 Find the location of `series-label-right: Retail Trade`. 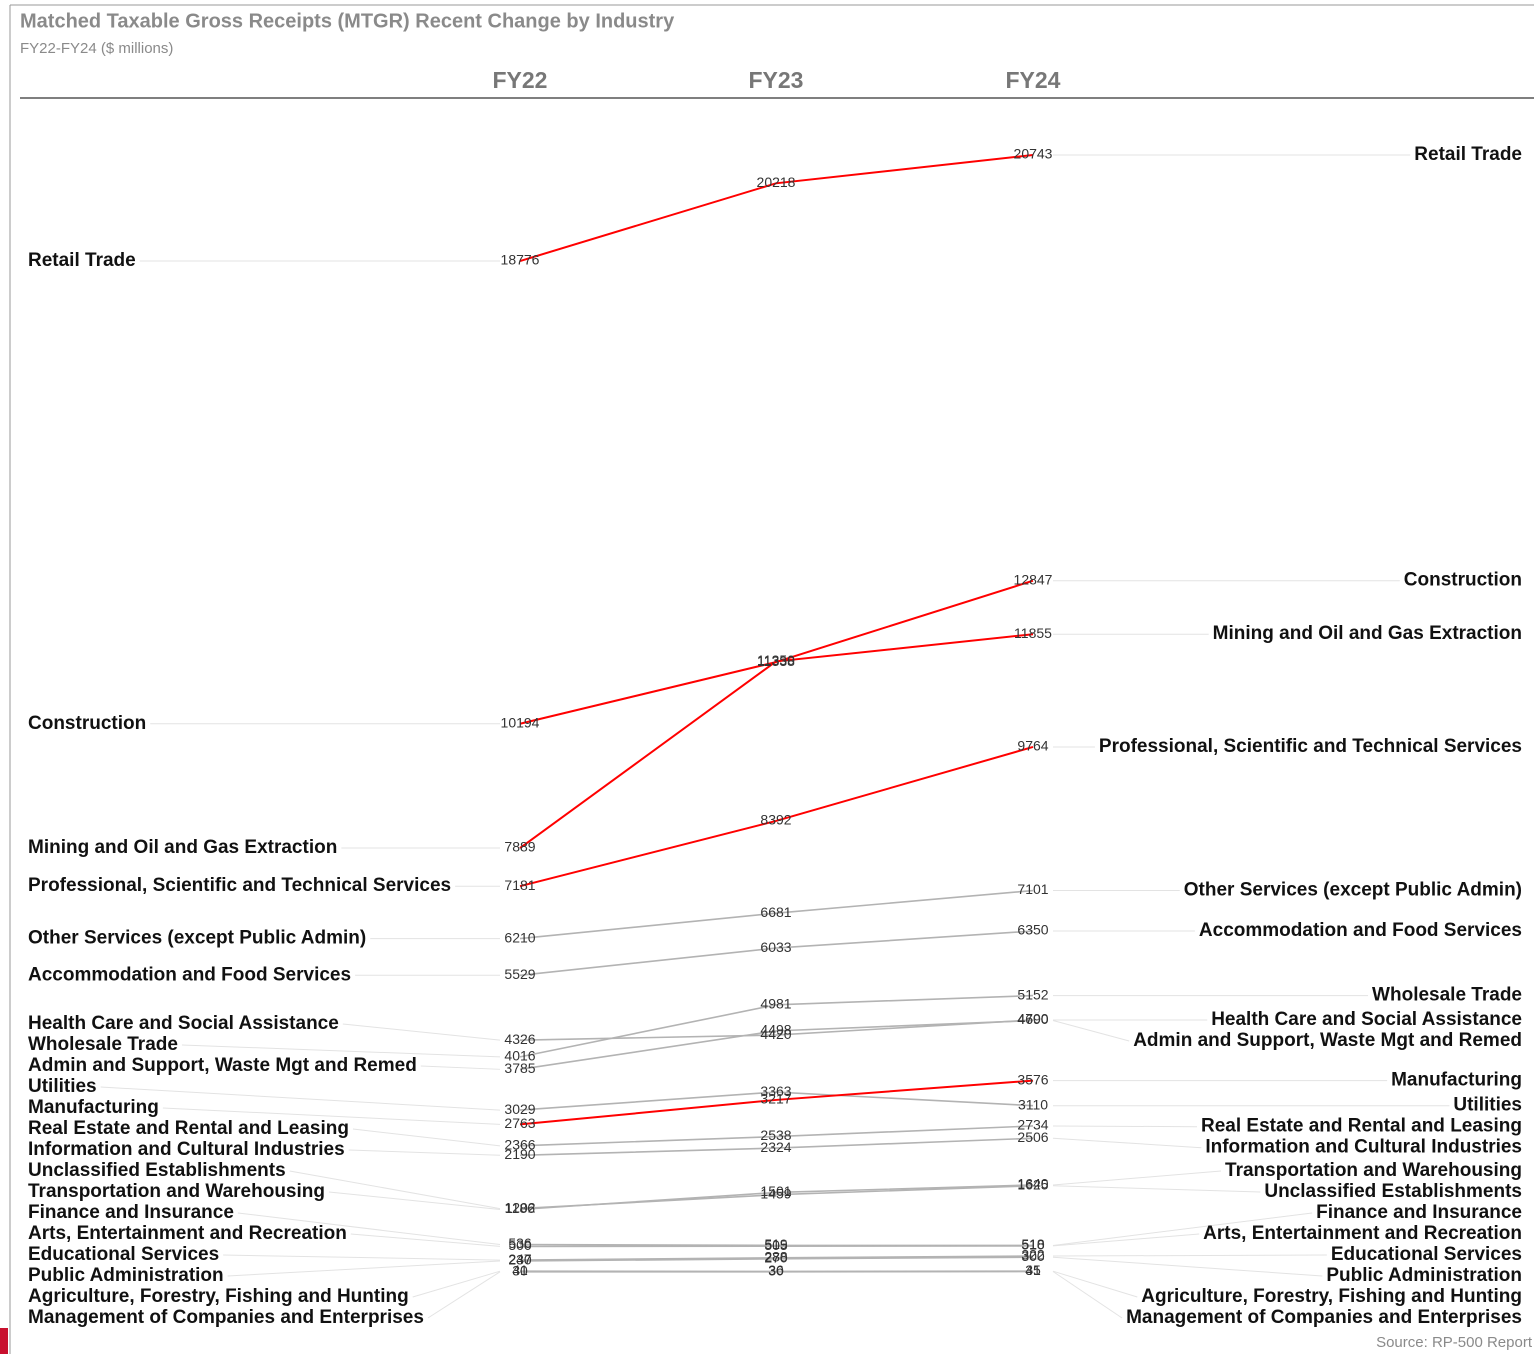

series-label-right: Retail Trade is located at coordinates (1468, 154).